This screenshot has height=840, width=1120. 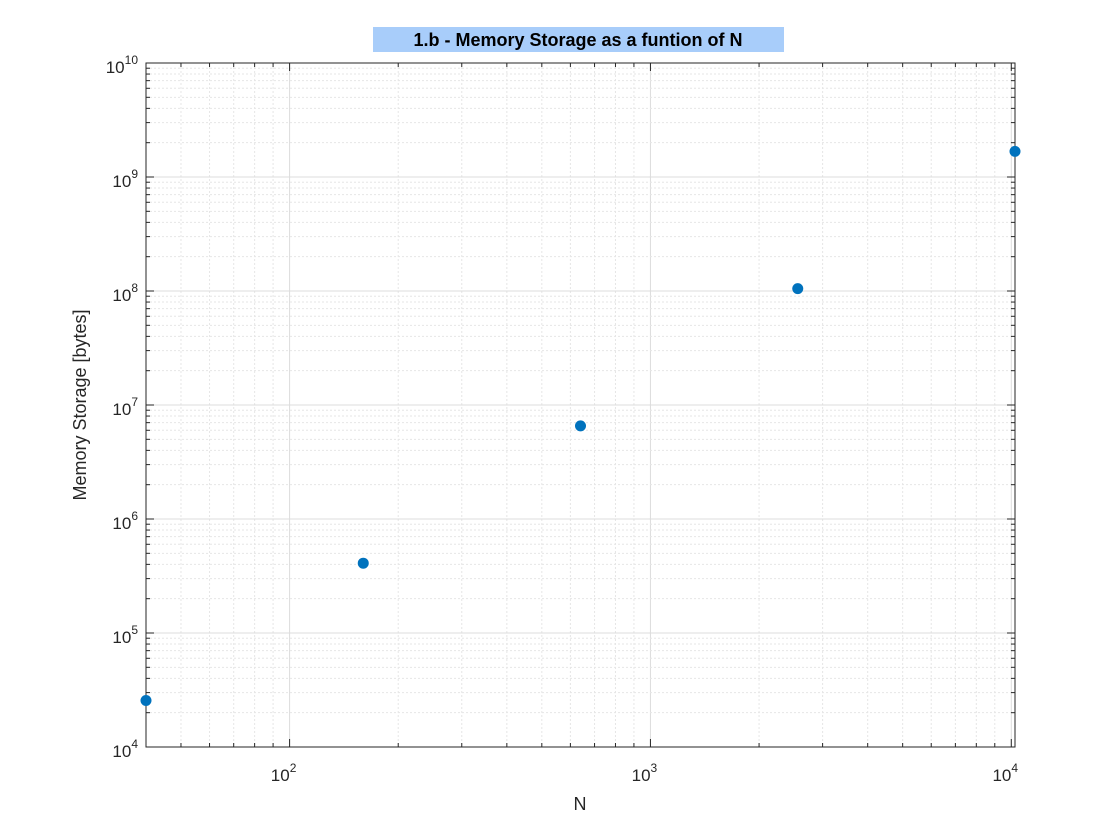 What do you see at coordinates (125, 635) in the screenshot?
I see `y-tick-label: 10⁵` at bounding box center [125, 635].